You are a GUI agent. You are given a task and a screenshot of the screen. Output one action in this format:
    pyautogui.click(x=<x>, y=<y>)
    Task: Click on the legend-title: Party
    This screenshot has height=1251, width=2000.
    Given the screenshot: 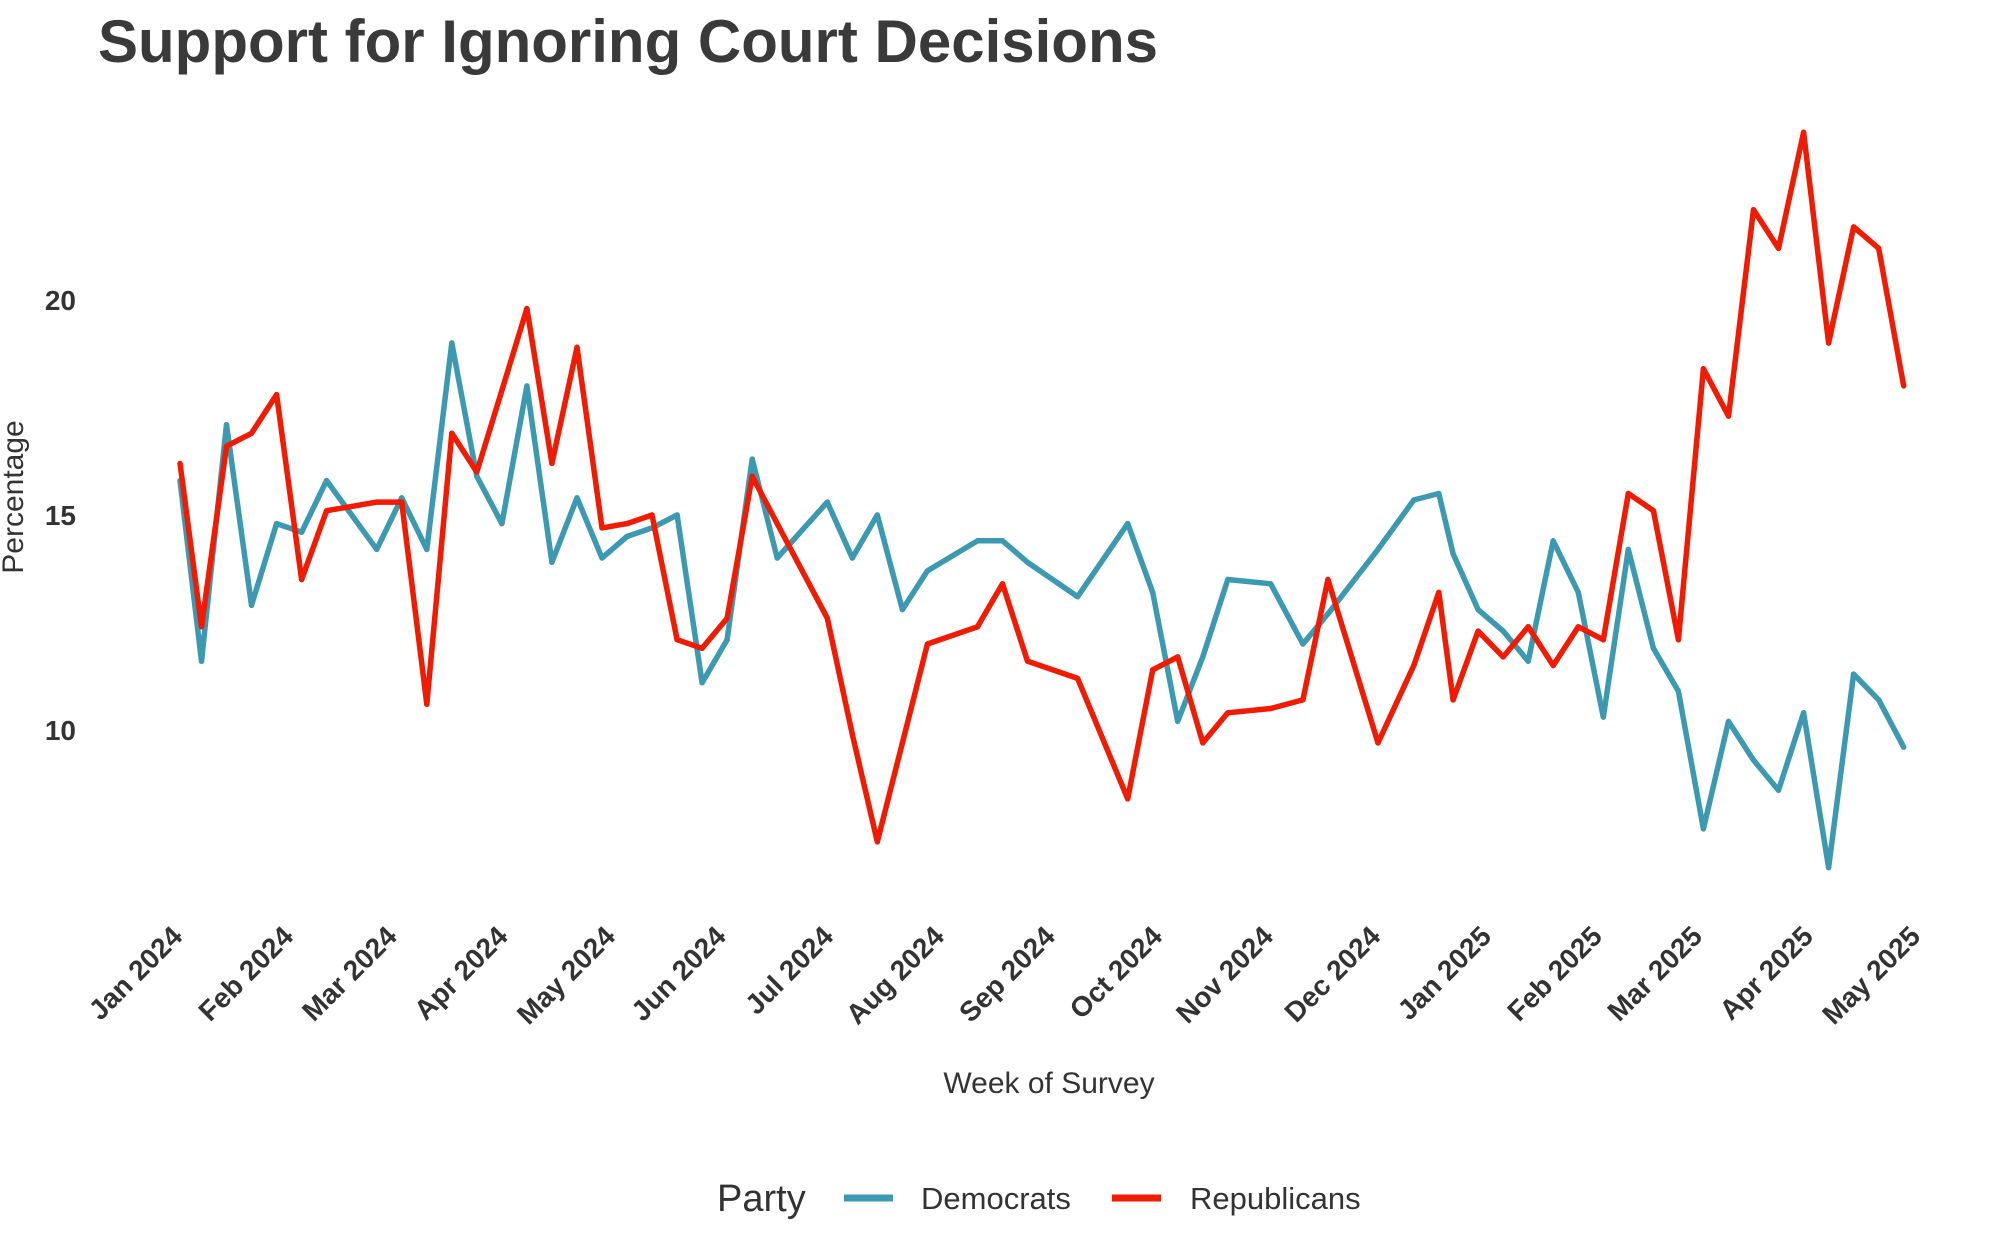 What is the action you would take?
    pyautogui.click(x=761, y=1199)
    